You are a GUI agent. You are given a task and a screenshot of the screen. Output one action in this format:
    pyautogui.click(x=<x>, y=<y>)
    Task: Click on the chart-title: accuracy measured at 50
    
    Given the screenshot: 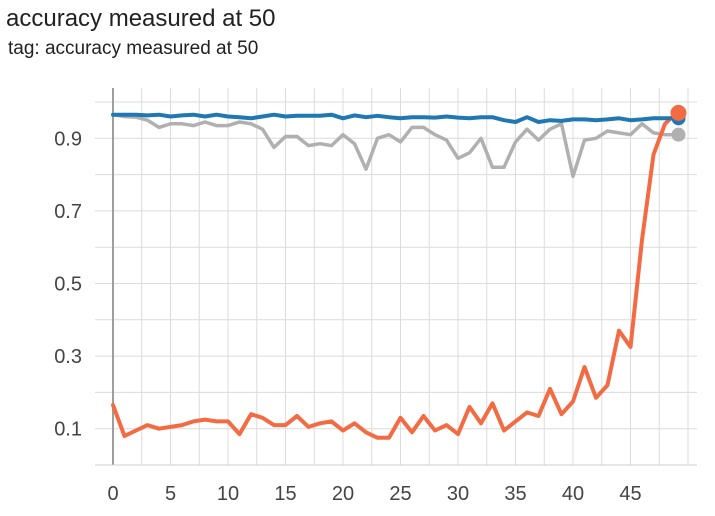 What is the action you would take?
    pyautogui.click(x=141, y=18)
    